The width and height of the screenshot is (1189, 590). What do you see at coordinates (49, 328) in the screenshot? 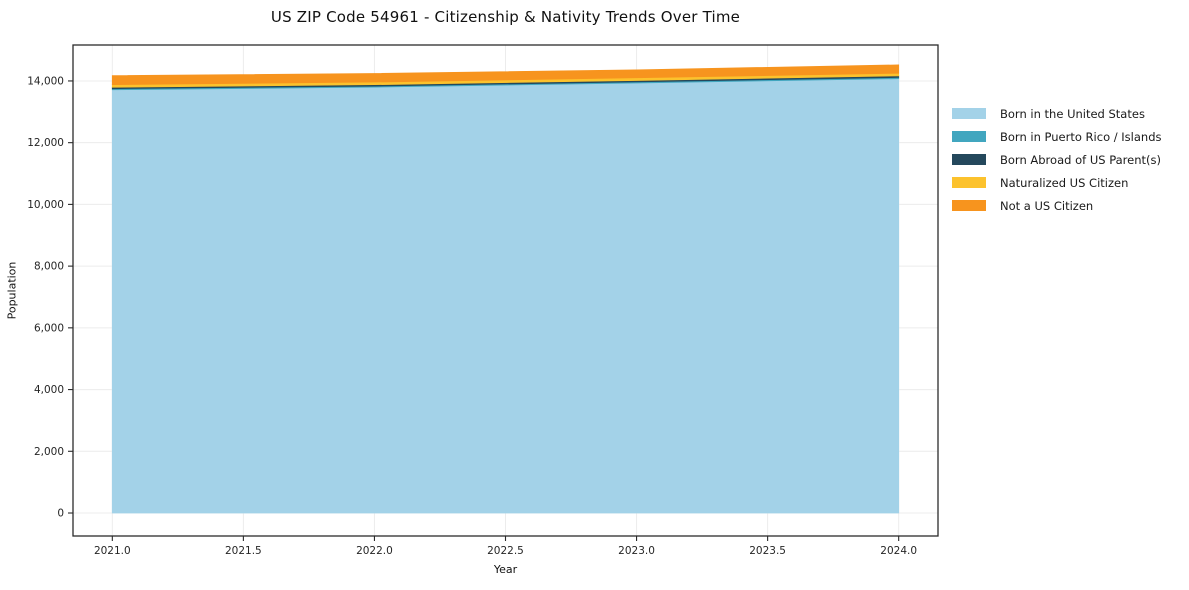
I see `y-tick-label: 6,000` at bounding box center [49, 328].